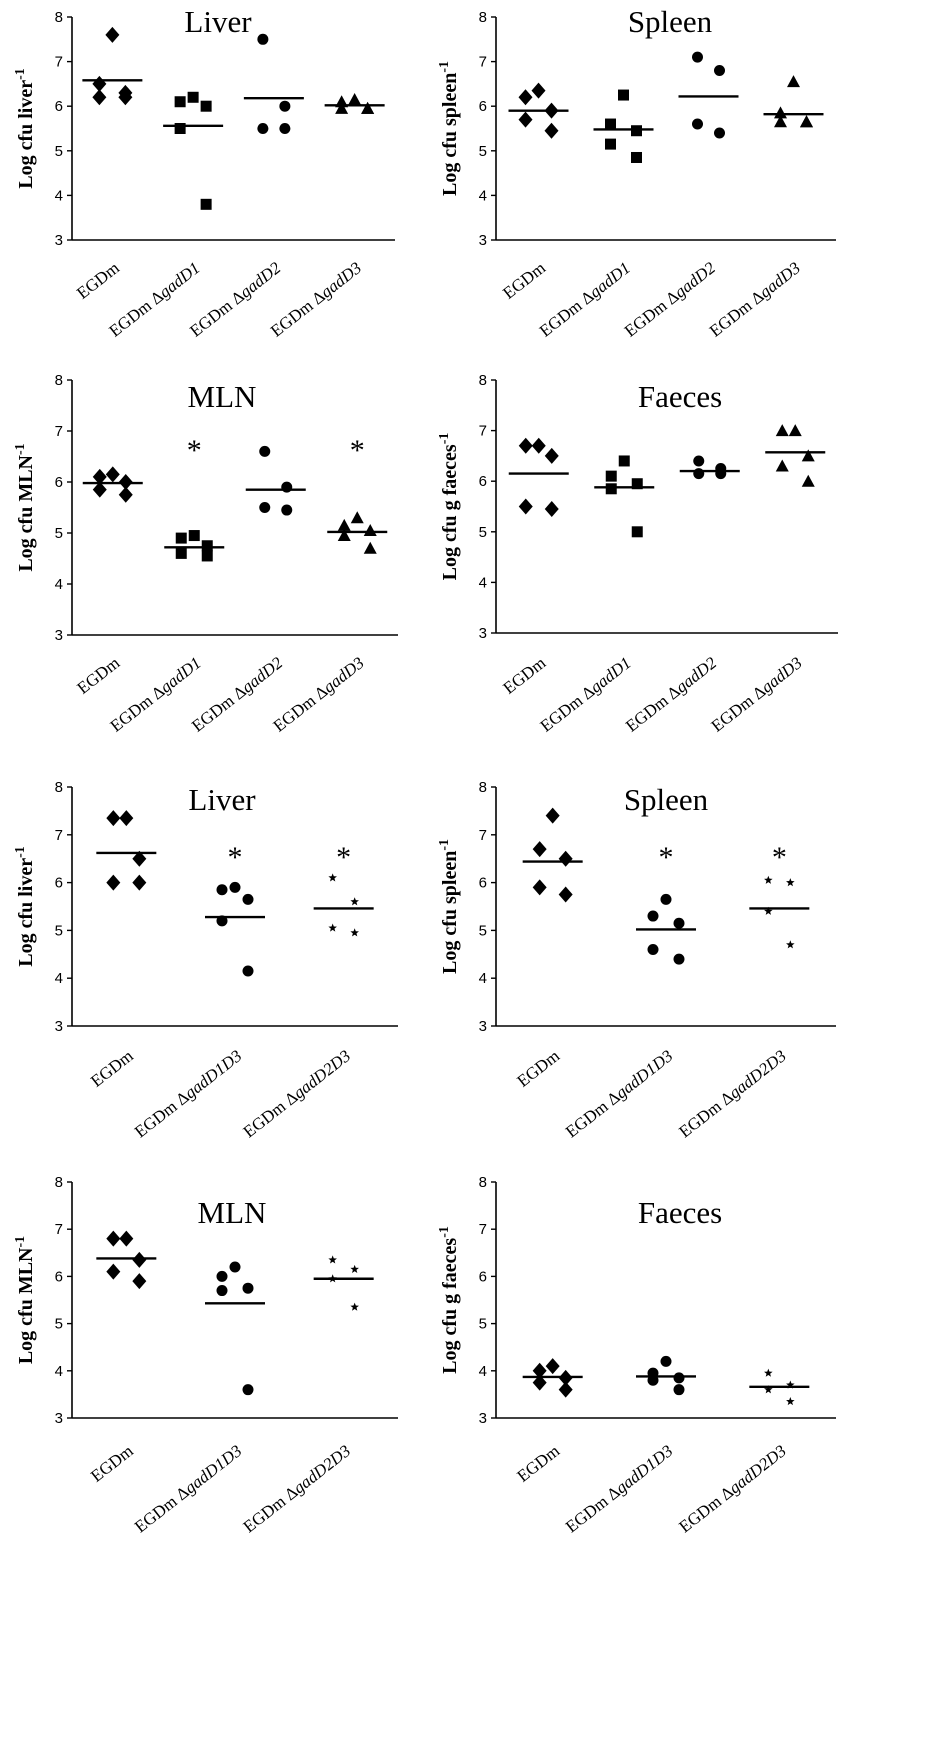 The image size is (940, 1763). I want to click on x-category-label: EGDm ΔgadD2, so click(670, 299).